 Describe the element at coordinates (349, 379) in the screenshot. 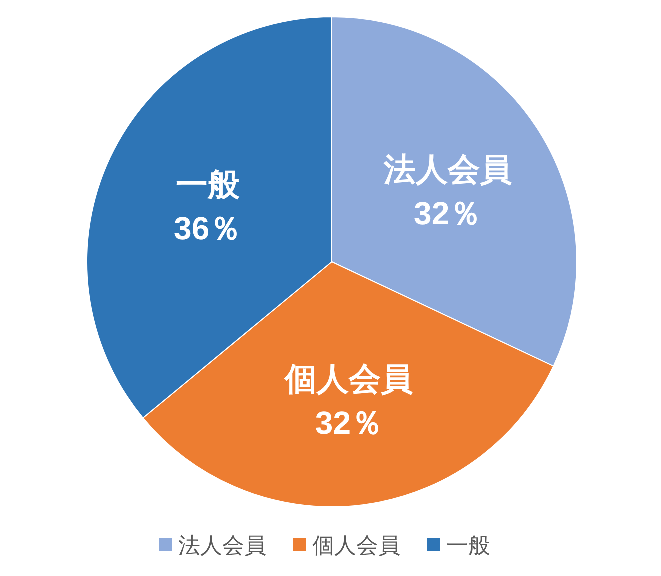

I see `slice-label: 個人会員` at that location.